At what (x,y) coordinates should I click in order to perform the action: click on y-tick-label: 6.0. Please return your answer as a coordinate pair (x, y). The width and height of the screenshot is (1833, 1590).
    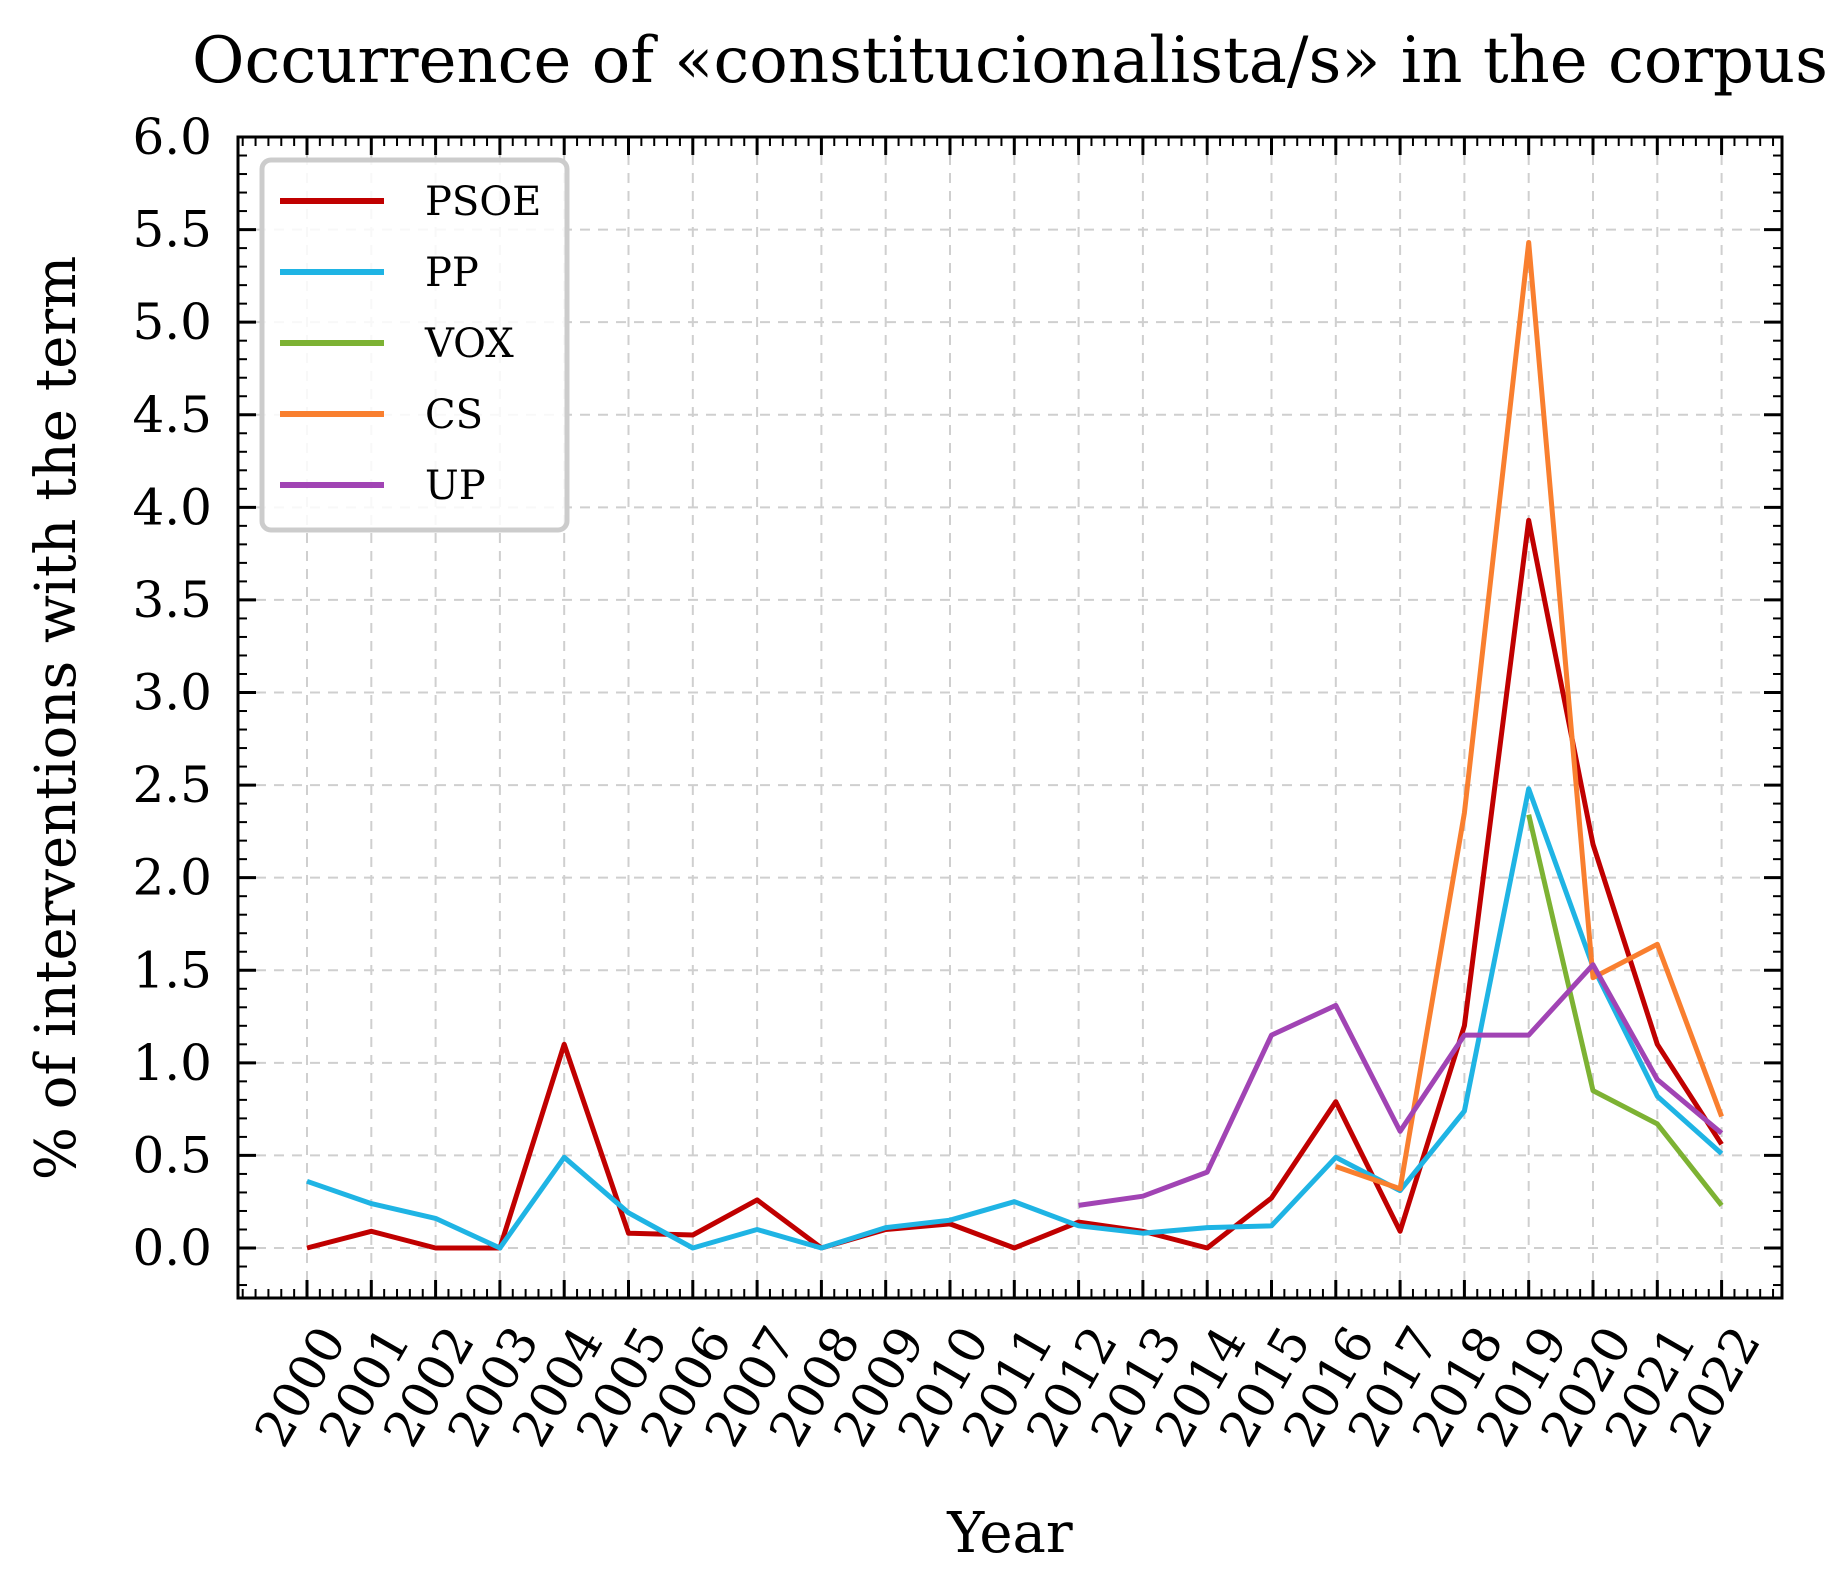
    Looking at the image, I should click on (172, 137).